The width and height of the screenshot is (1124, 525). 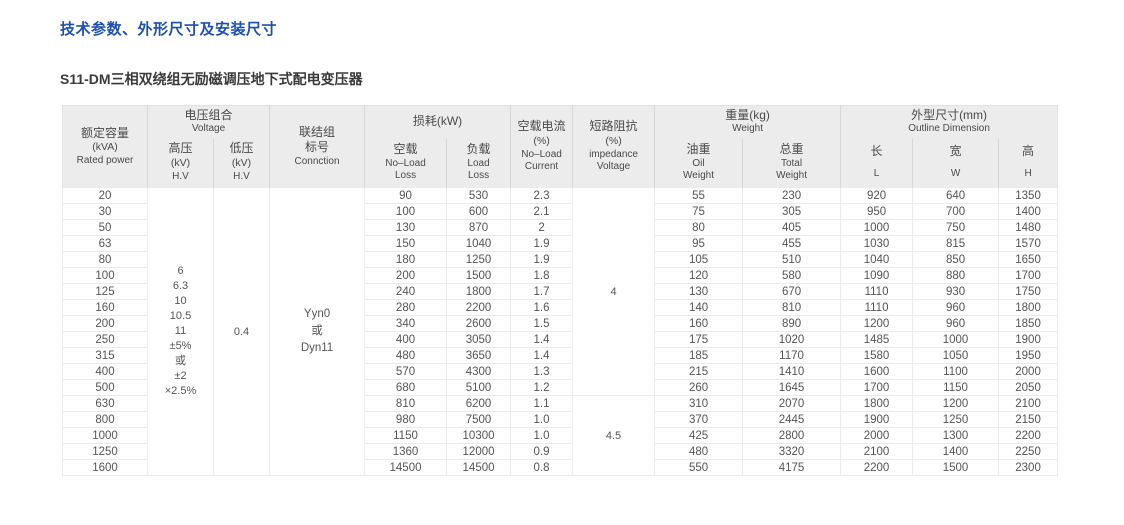 I want to click on cell-no-load-current: 1.0, so click(x=542, y=419).